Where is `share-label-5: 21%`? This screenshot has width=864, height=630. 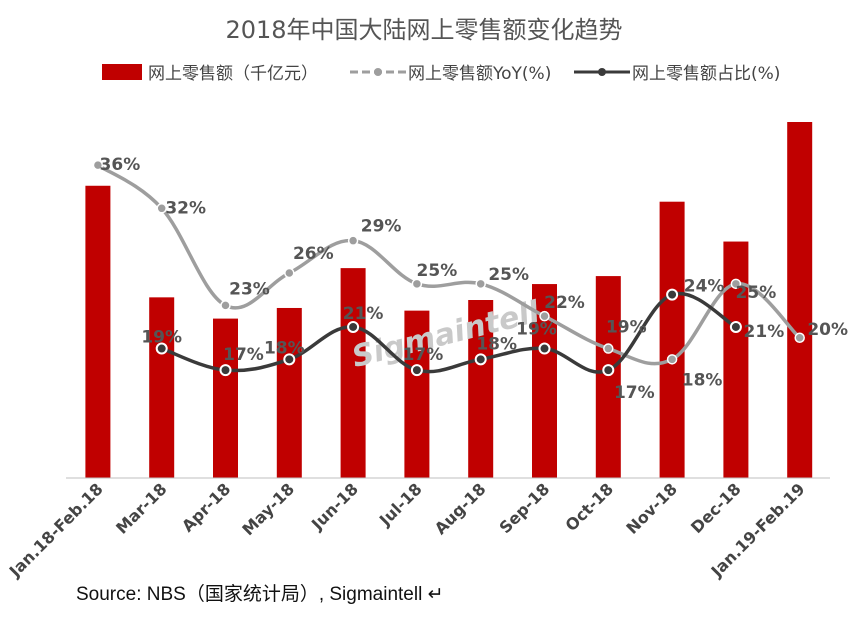 share-label-5: 21% is located at coordinates (363, 314).